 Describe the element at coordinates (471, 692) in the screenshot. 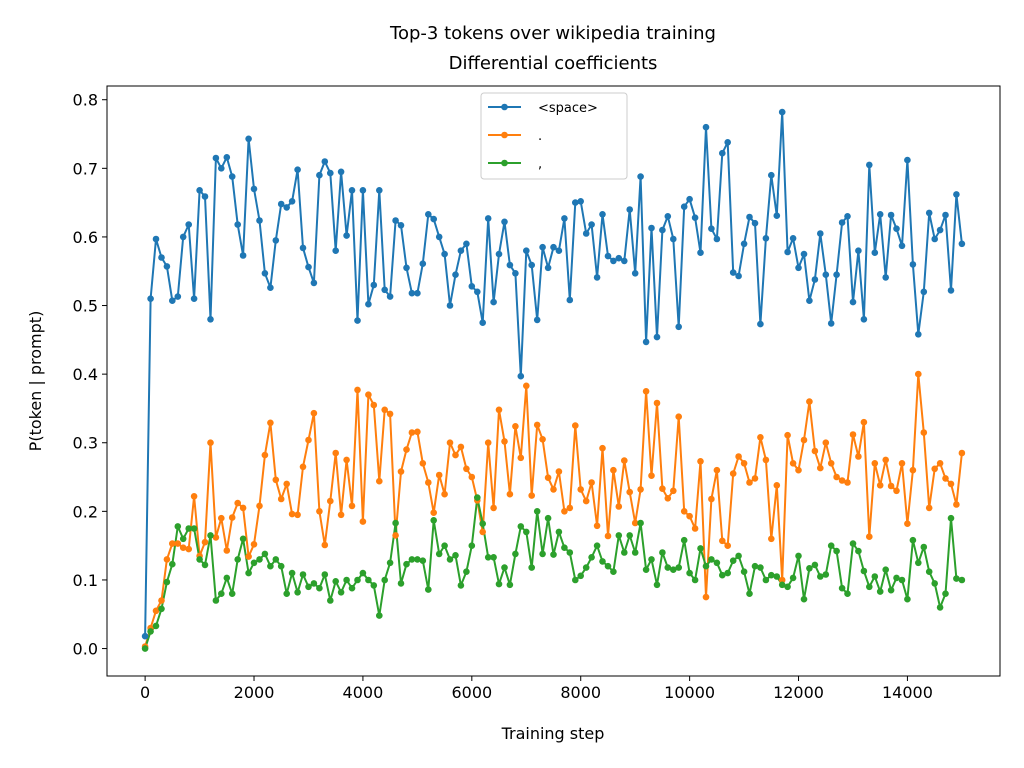

I see `x-tick-label: 6000` at that location.